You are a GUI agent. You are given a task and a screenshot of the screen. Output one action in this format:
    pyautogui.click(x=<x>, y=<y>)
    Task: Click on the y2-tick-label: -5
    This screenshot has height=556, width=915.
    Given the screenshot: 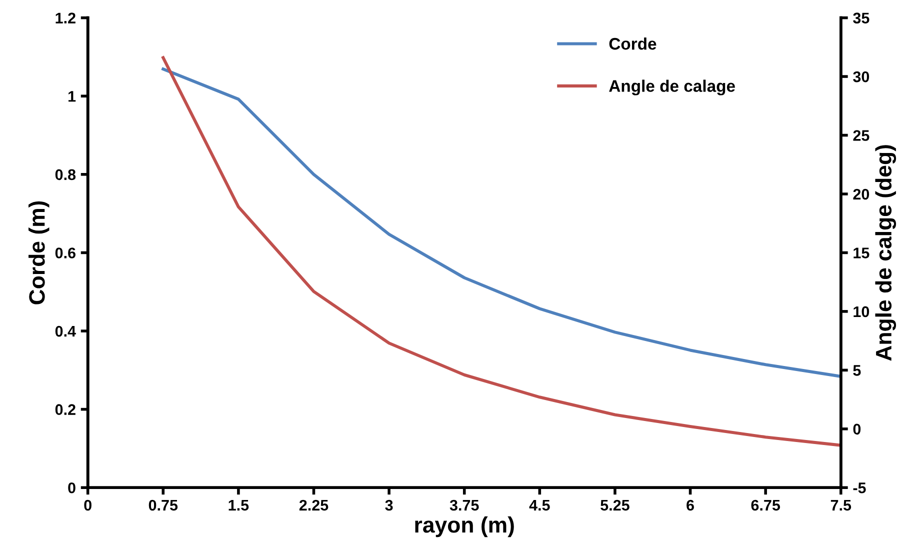 What is the action you would take?
    pyautogui.click(x=859, y=488)
    